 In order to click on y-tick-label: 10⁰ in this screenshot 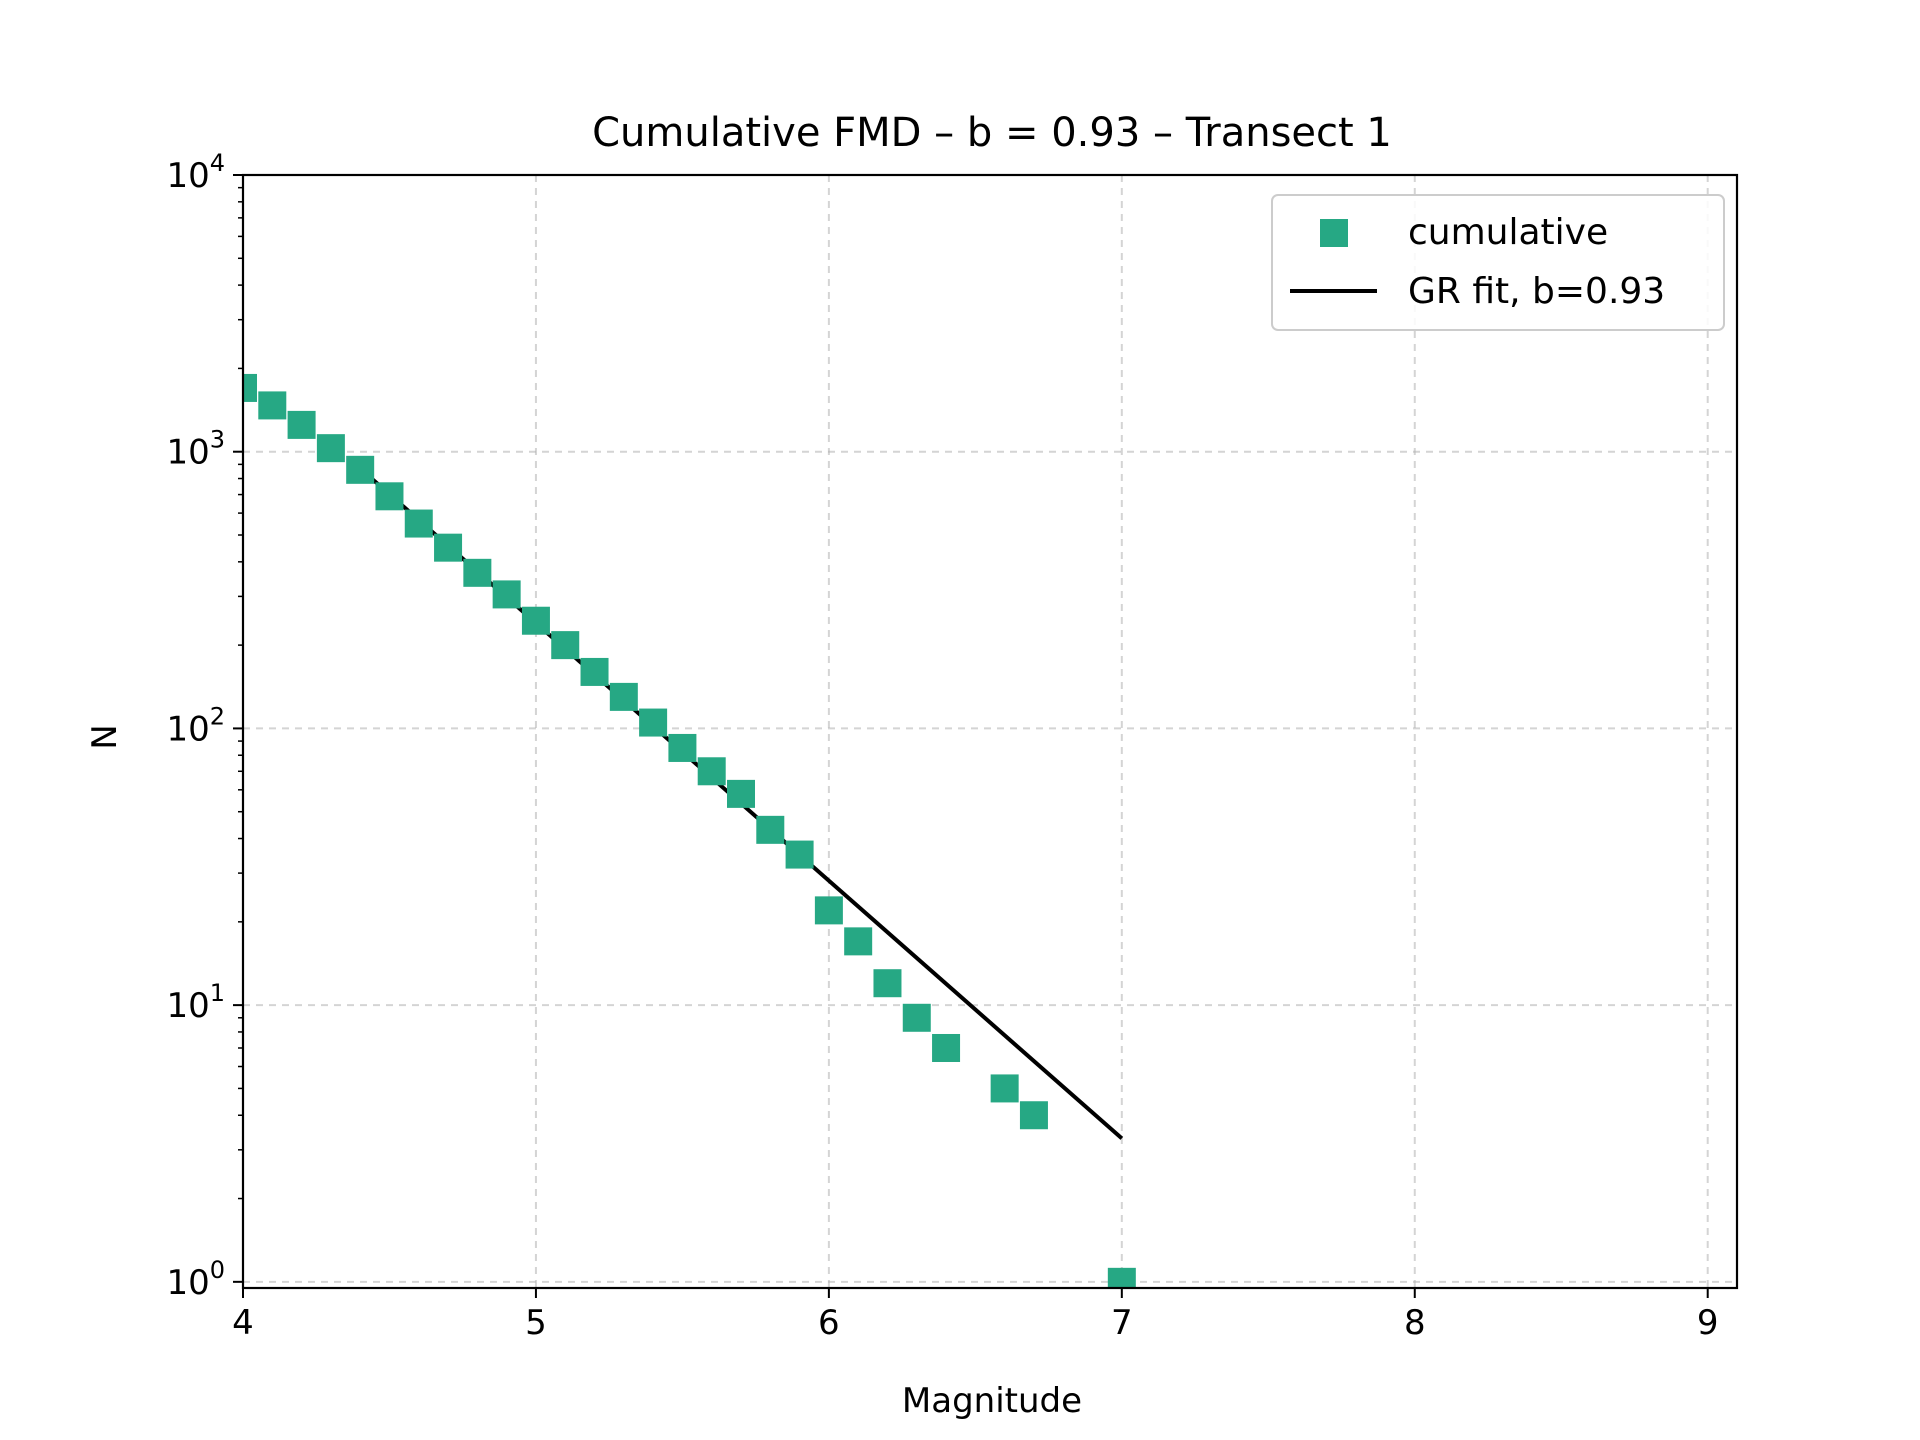, I will do `click(195, 1279)`.